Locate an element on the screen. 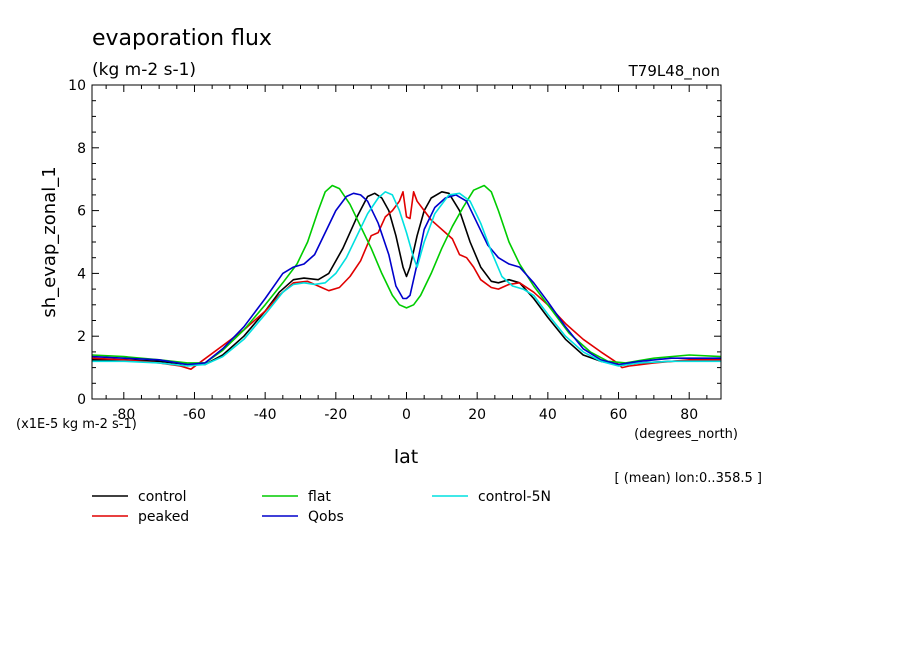  x-tick-label: -20 is located at coordinates (335, 415).